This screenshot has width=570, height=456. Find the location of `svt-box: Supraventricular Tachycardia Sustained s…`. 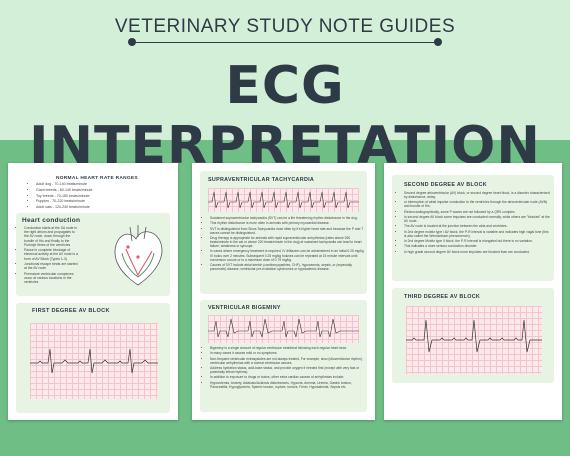

svt-box: Supraventricular Tachycardia Sustained s… is located at coordinates (283, 232).